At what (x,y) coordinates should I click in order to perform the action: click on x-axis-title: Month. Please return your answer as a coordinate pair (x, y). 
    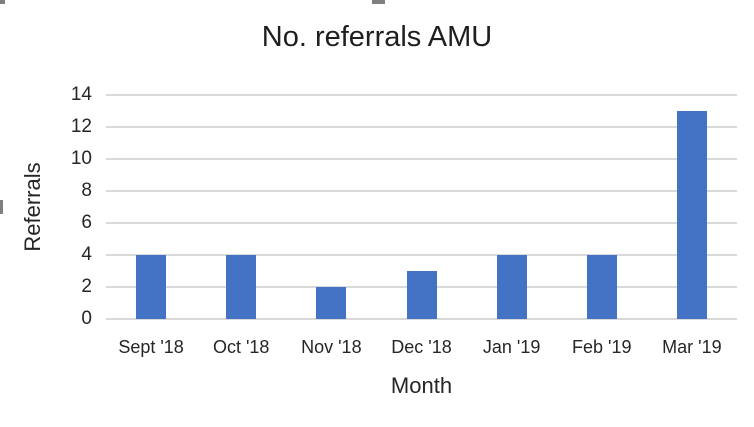
    Looking at the image, I should click on (421, 385).